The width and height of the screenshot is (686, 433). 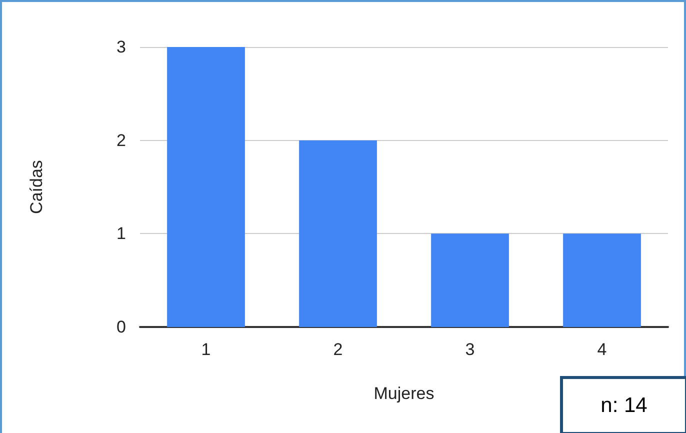 What do you see at coordinates (404, 393) in the screenshot?
I see `x-axis-title: Mujeres` at bounding box center [404, 393].